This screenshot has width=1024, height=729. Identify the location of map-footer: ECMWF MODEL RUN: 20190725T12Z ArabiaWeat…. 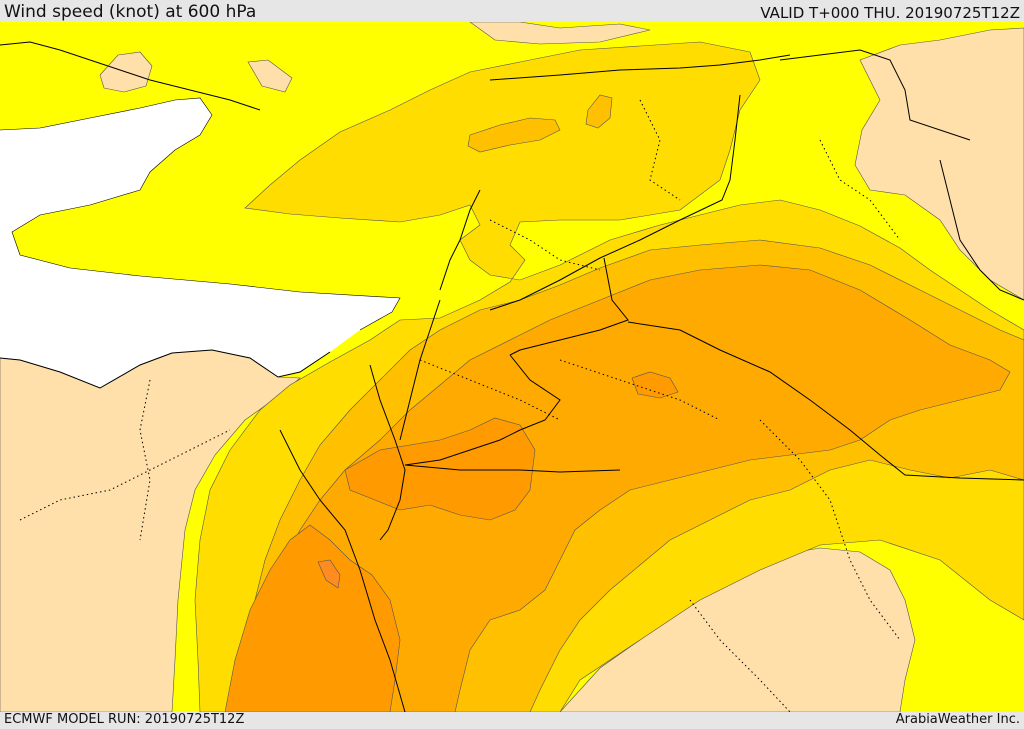
(512, 720).